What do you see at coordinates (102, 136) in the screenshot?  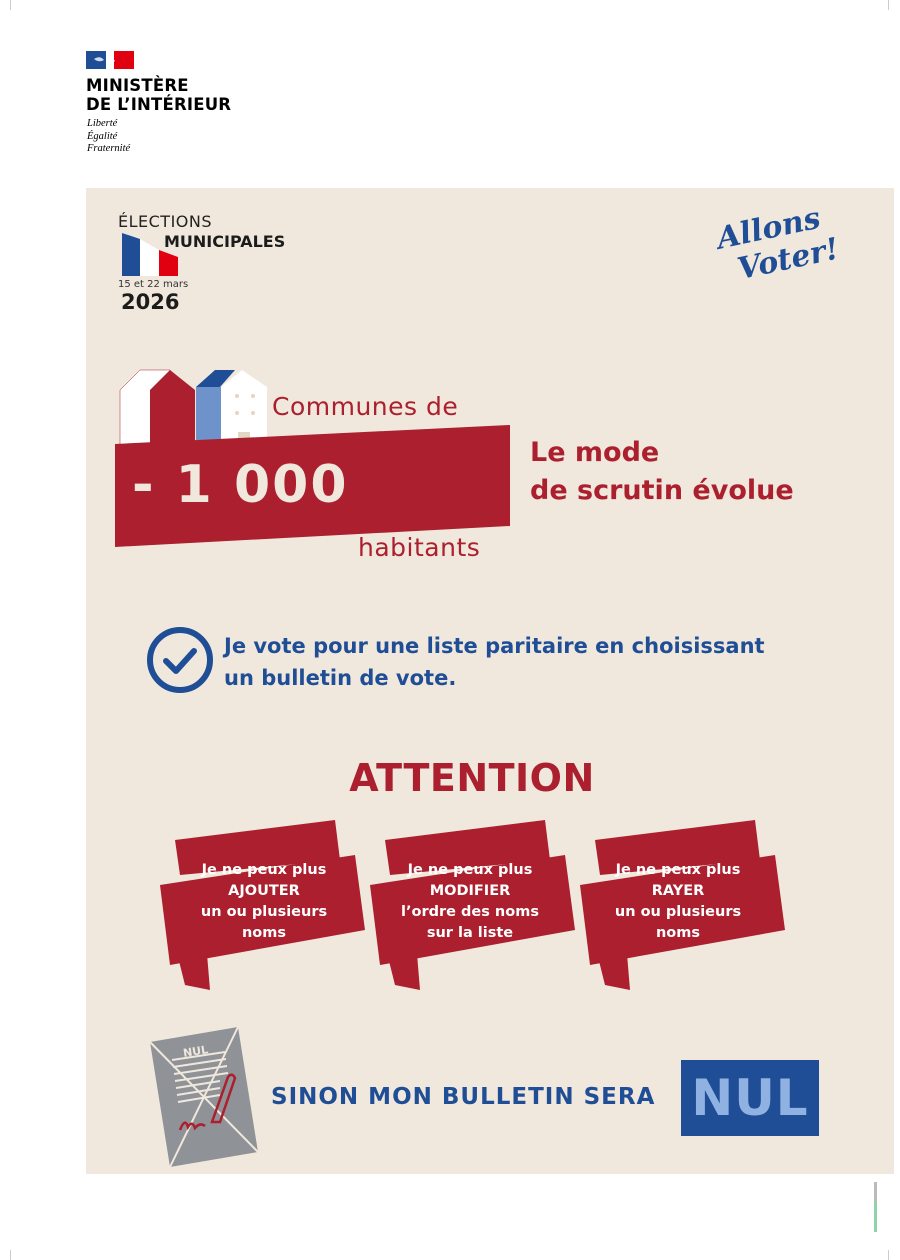 I see `motto-egalite: Égalité` at bounding box center [102, 136].